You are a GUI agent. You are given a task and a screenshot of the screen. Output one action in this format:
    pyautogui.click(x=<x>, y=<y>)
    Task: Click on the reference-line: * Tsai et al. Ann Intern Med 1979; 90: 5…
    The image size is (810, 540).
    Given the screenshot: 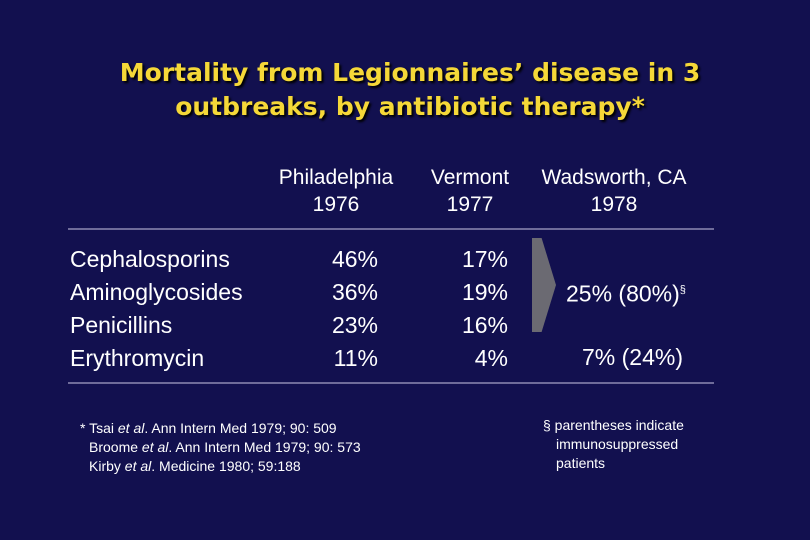 What is the action you would take?
    pyautogui.click(x=220, y=428)
    